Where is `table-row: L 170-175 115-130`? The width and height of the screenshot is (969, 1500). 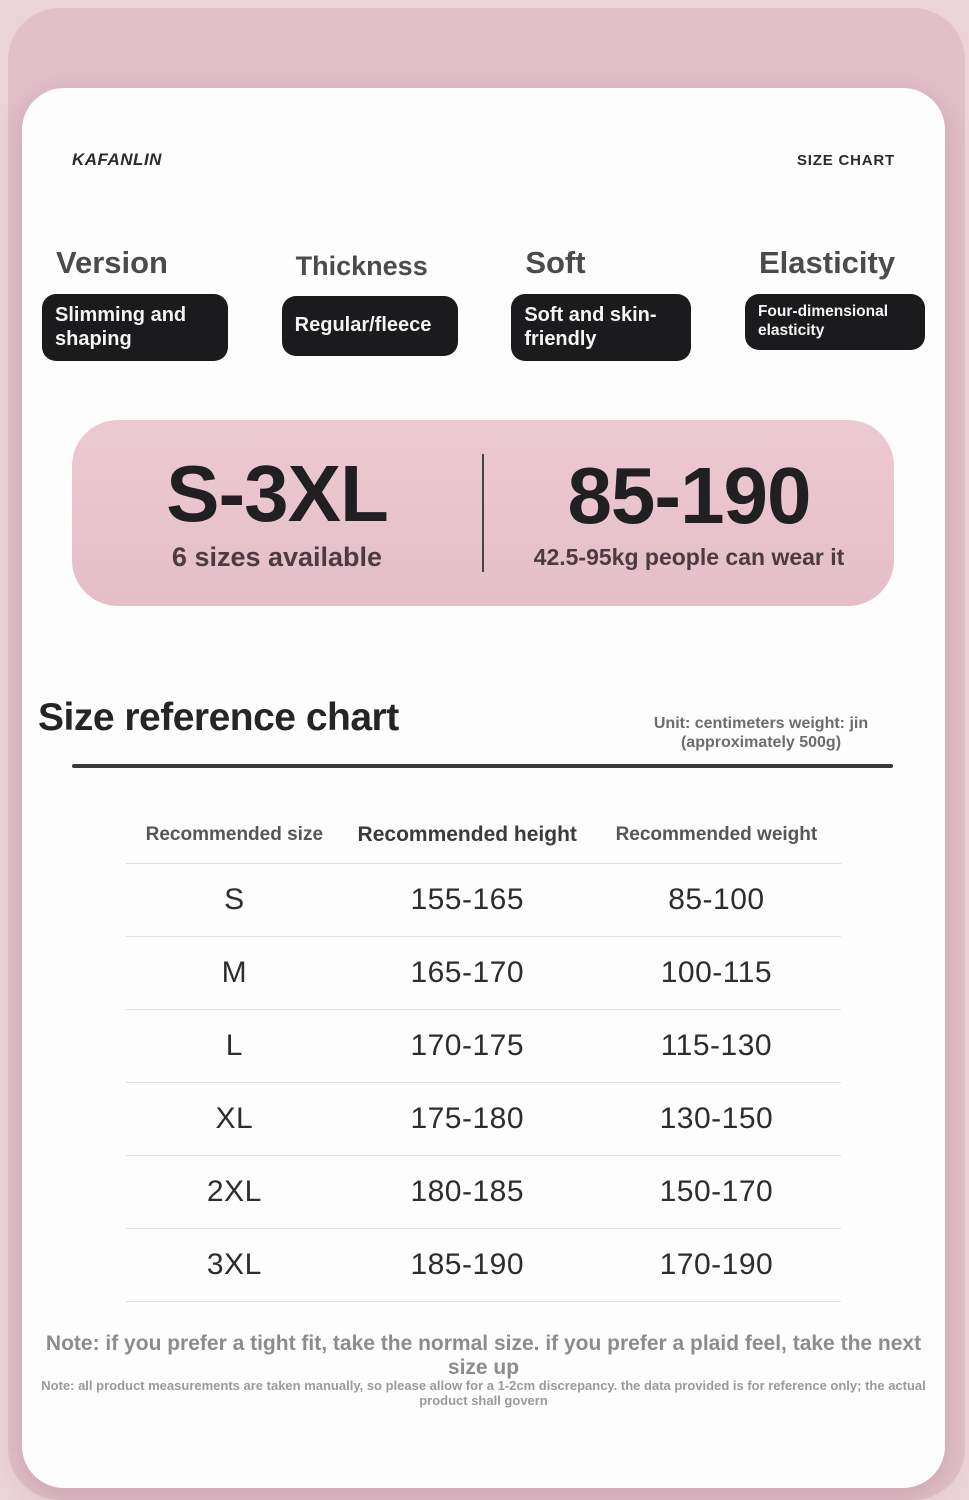
table-row: L 170-175 115-130 is located at coordinates (483, 1046).